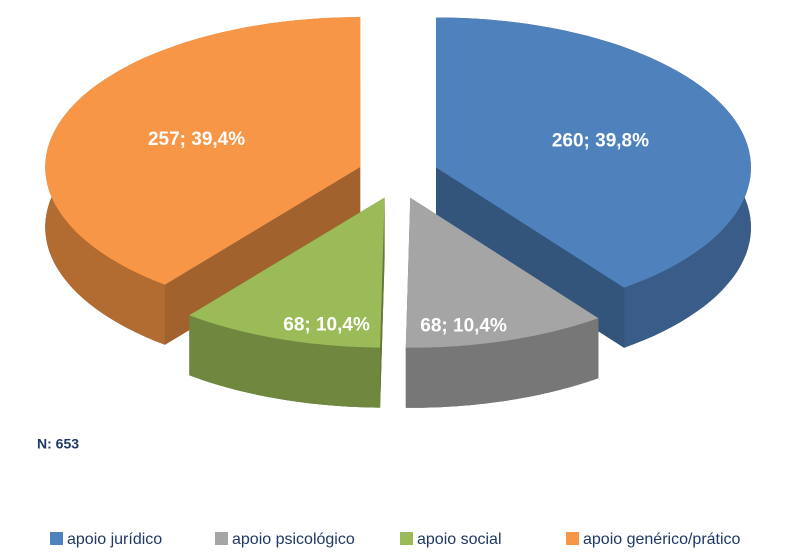  What do you see at coordinates (293, 539) in the screenshot?
I see `legend-label: apoio psicológico` at bounding box center [293, 539].